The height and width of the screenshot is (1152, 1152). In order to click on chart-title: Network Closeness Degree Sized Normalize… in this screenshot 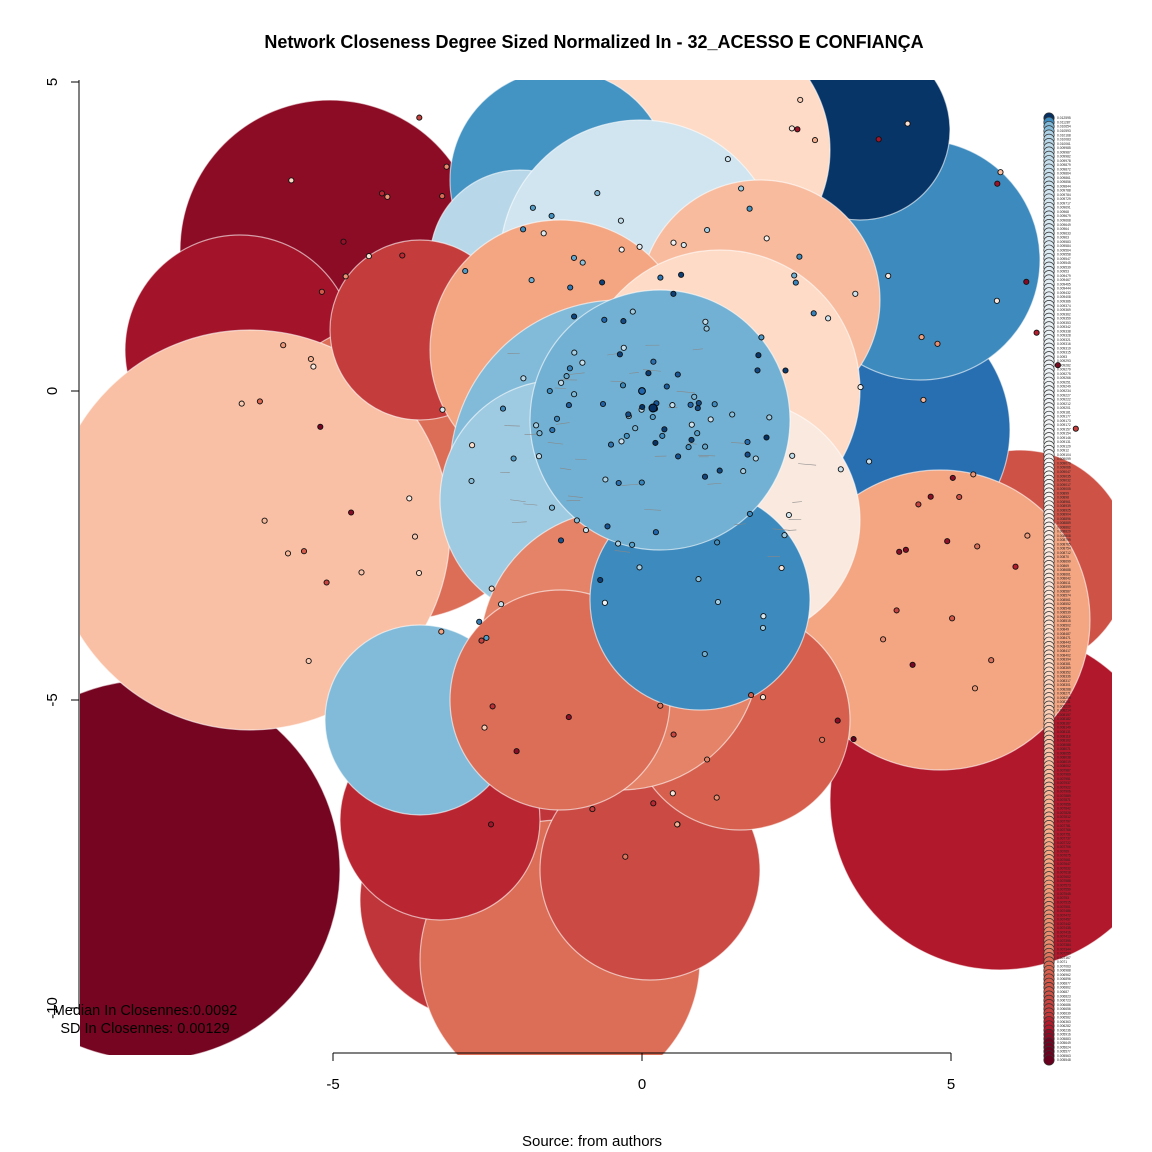, I will do `click(593, 42)`.